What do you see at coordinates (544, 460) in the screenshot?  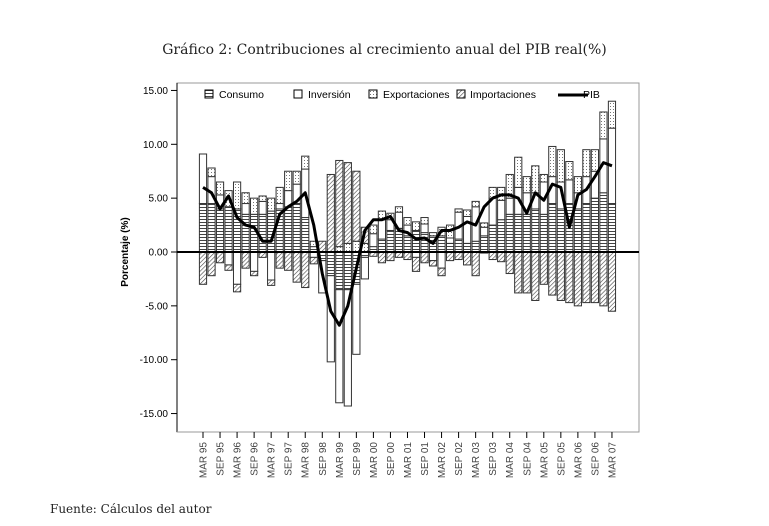 I see `x-tick-label: MAR 05` at bounding box center [544, 460].